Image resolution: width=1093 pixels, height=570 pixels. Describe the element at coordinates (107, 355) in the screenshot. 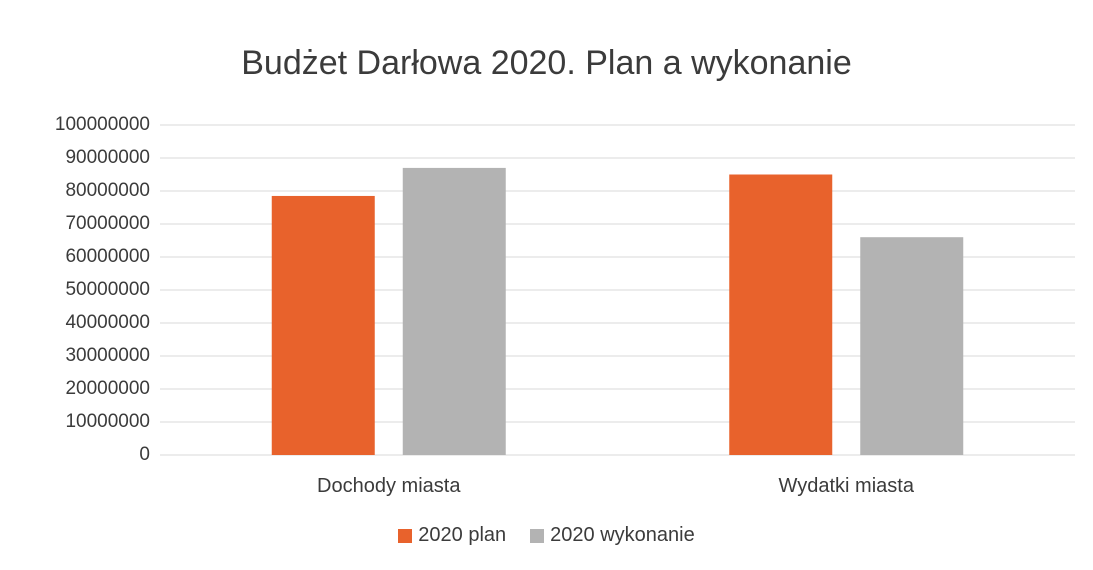

I see `y-tick-label: 30000000` at that location.